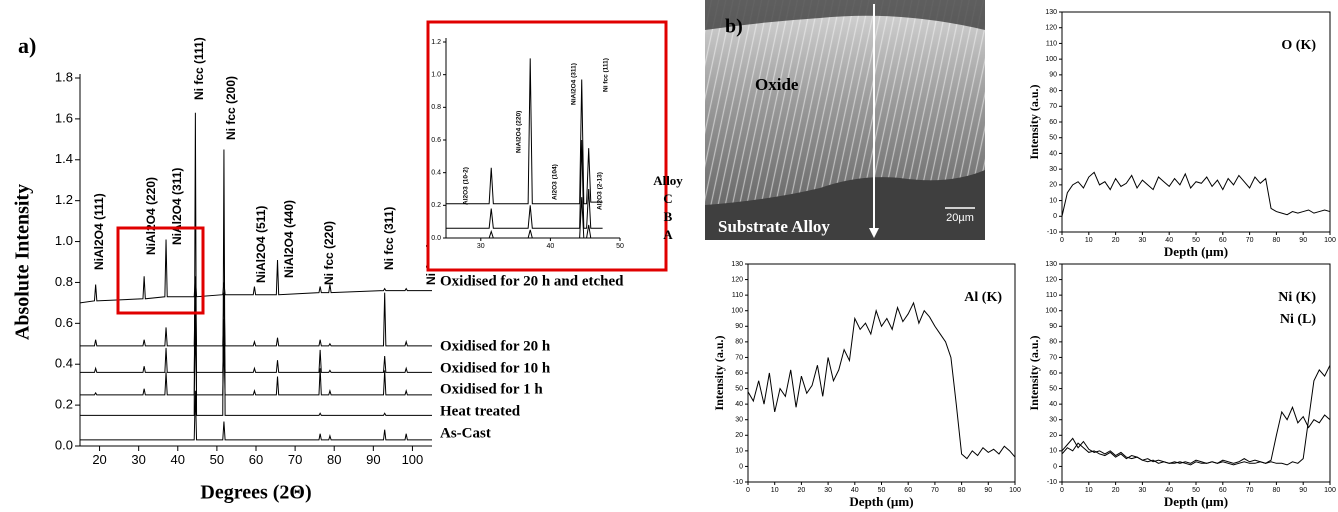 Image resolution: width=1338 pixels, height=512 pixels. What do you see at coordinates (519, 132) in the screenshot?
I see `peak-label: NiAl2O4 (220)` at bounding box center [519, 132].